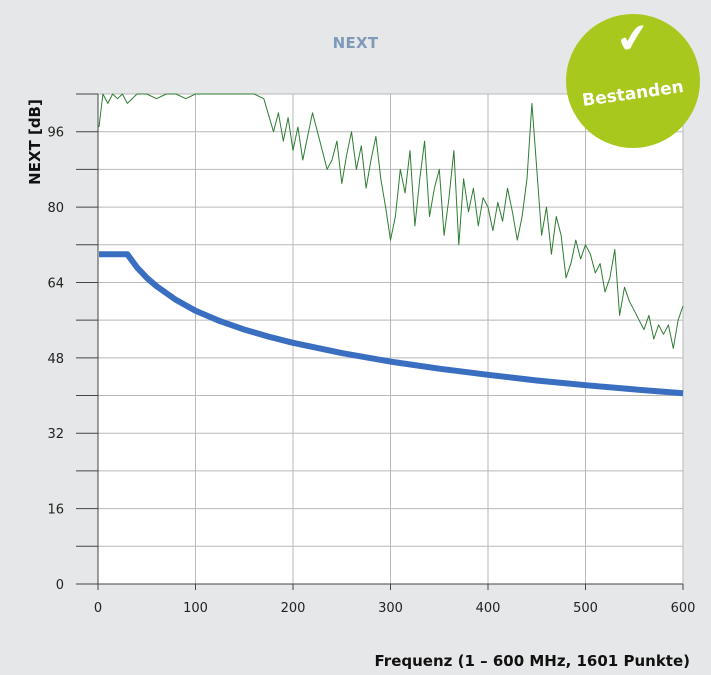 The image size is (711, 675). I want to click on check-icon: ✔, so click(633, 39).